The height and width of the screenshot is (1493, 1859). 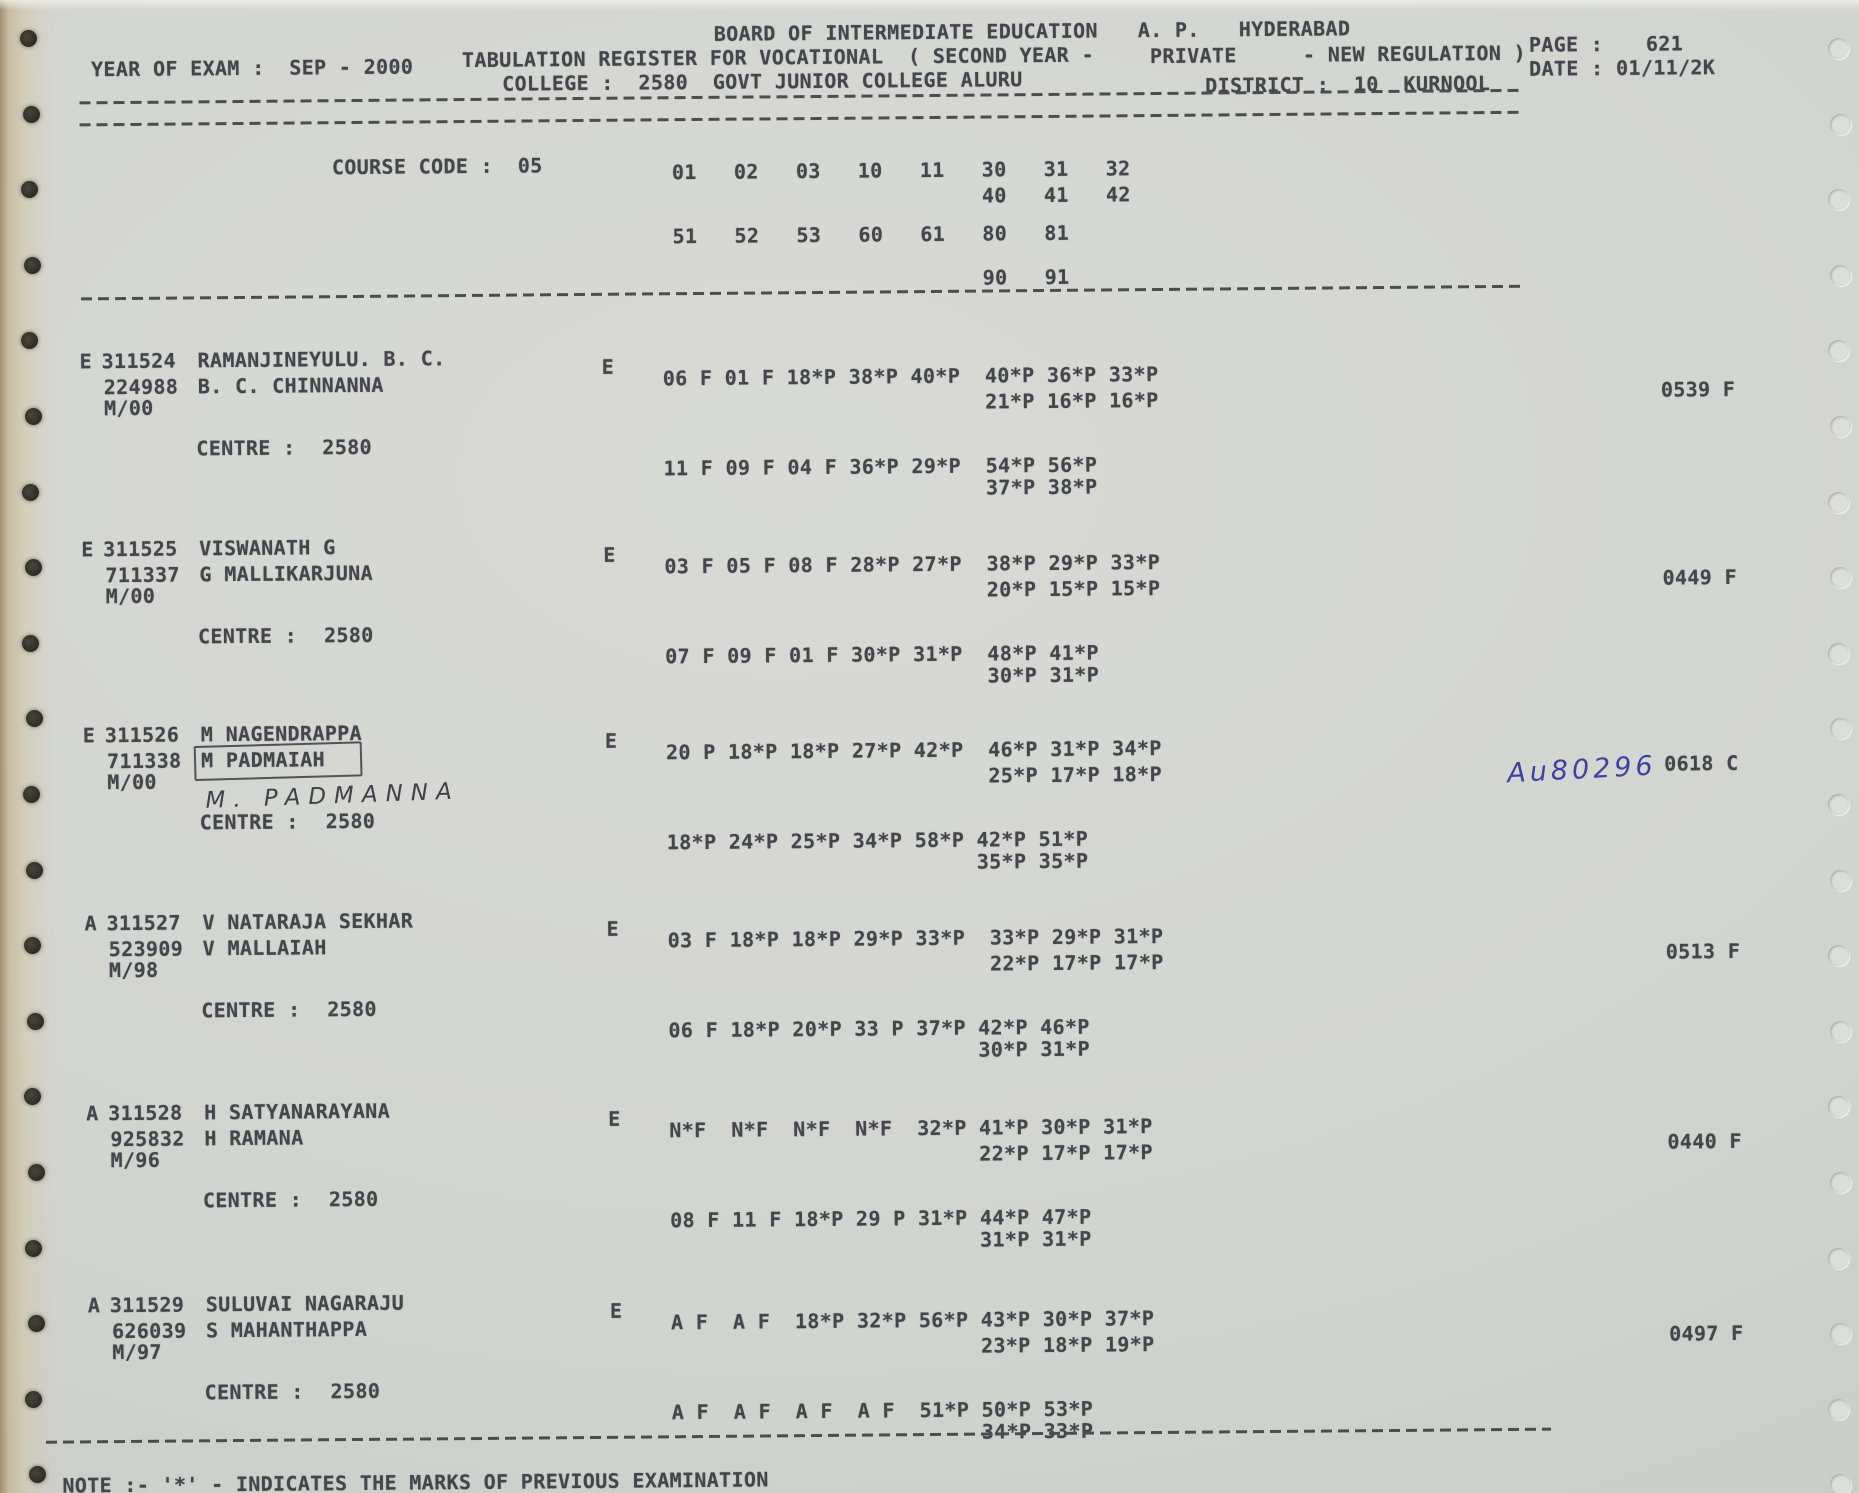 What do you see at coordinates (137, 1352) in the screenshot?
I see `medium-year: M/97` at bounding box center [137, 1352].